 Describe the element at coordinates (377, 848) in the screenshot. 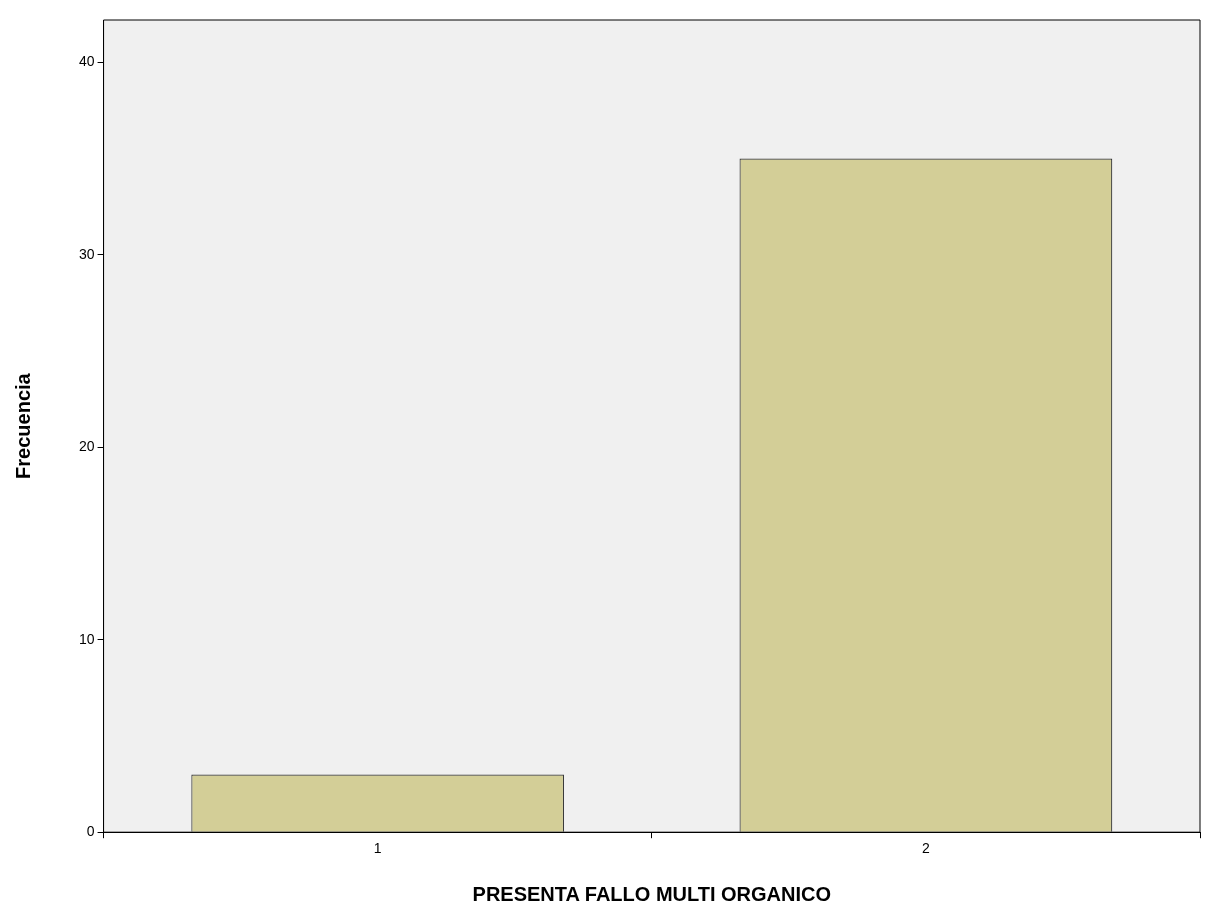

I see `x-tick-label: 1` at that location.